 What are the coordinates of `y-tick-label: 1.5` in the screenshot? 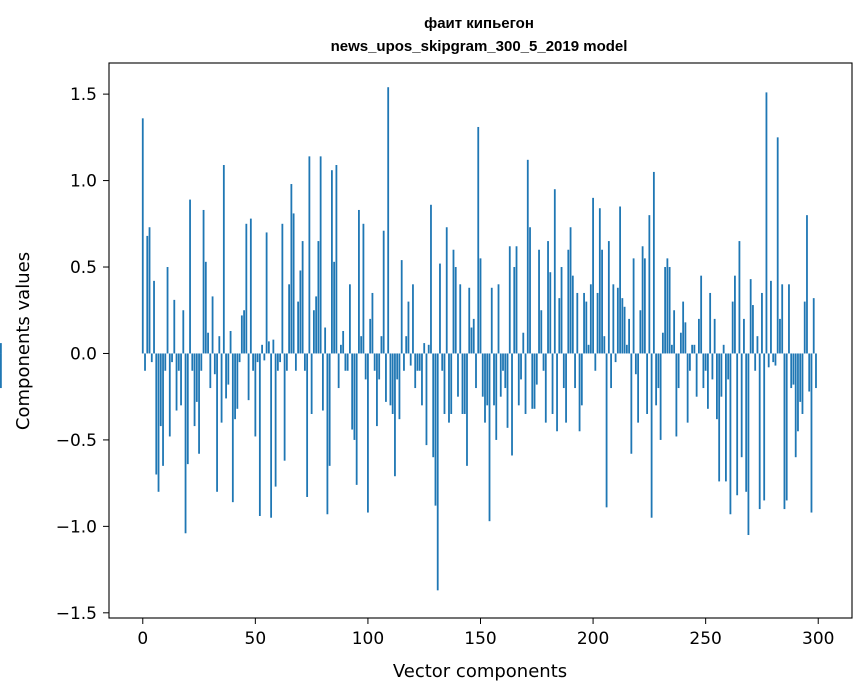 It's located at (83, 95).